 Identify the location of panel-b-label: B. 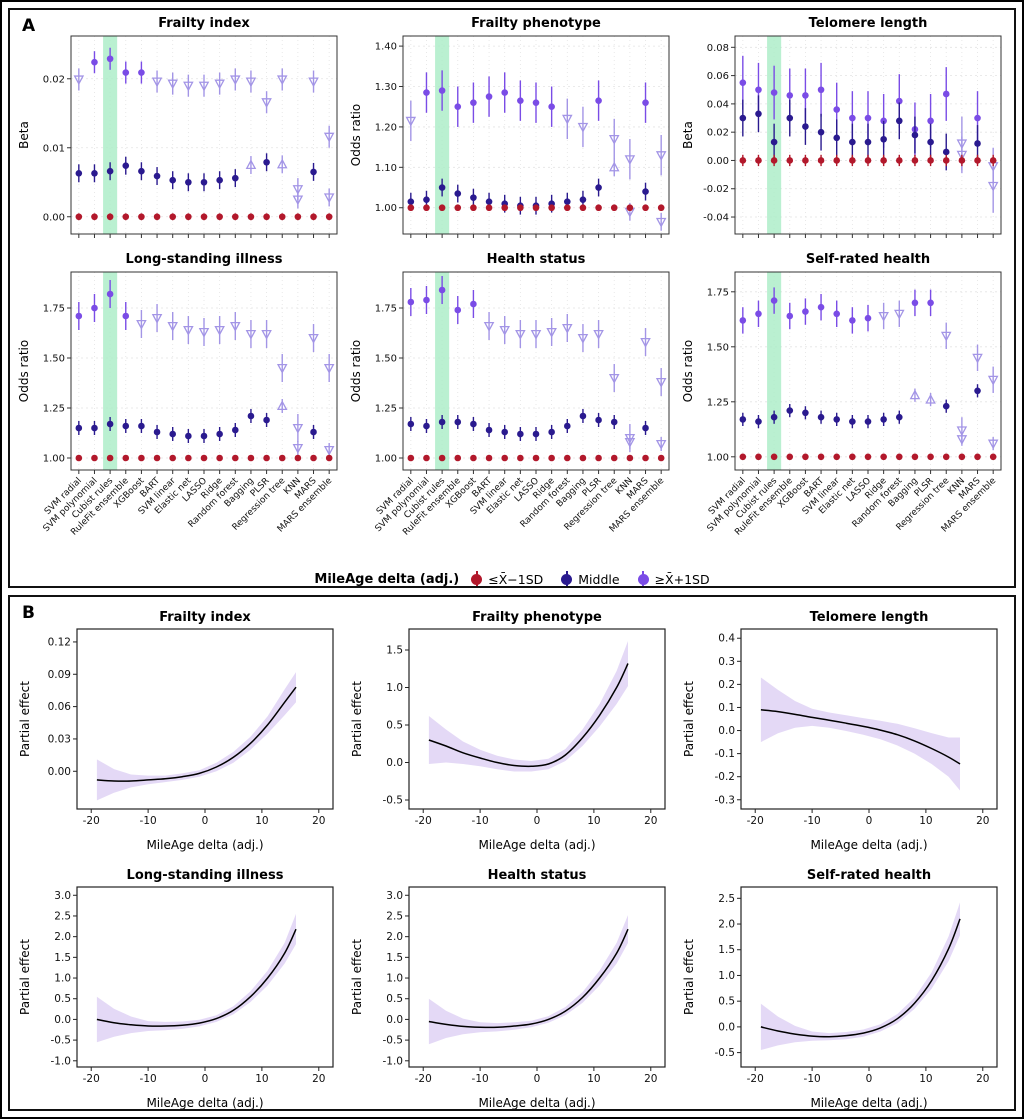
(28, 613).